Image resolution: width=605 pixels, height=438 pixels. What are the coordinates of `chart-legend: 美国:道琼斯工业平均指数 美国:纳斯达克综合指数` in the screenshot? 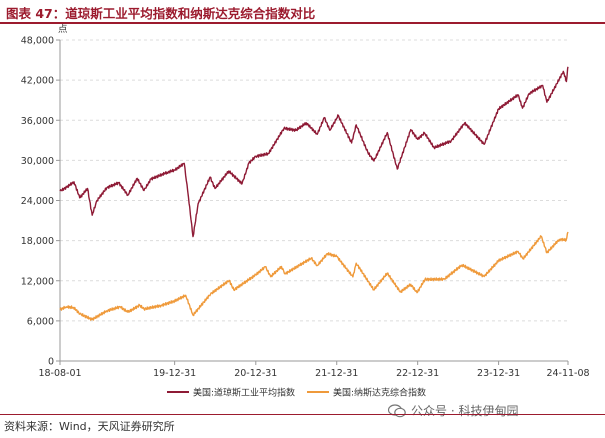 It's located at (296, 393).